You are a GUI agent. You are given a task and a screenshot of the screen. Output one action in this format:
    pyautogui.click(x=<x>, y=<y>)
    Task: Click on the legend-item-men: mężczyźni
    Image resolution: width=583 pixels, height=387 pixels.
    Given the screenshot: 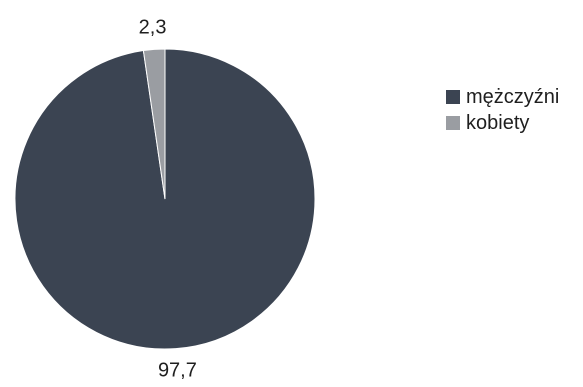 What is the action you would take?
    pyautogui.click(x=502, y=97)
    